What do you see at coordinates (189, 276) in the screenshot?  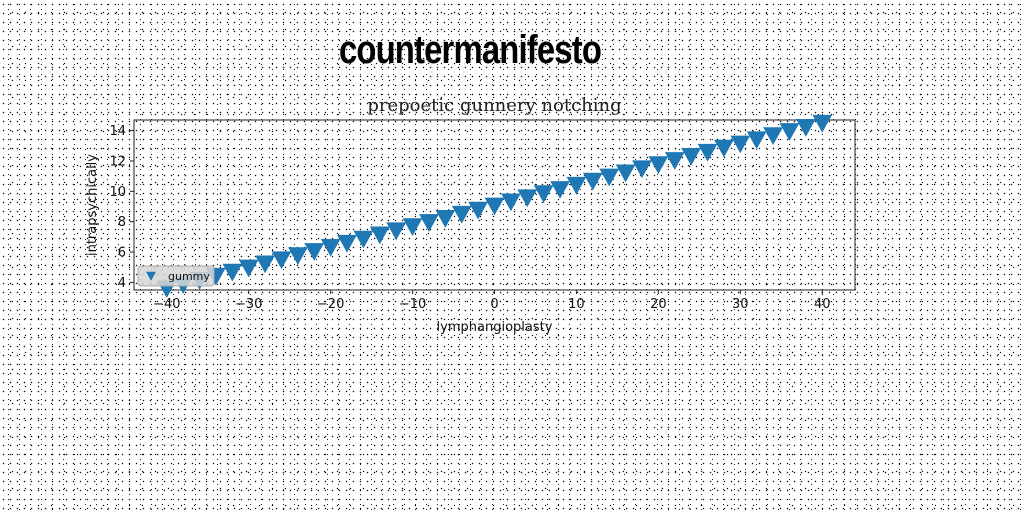 I see `legend-label: gummy` at bounding box center [189, 276].